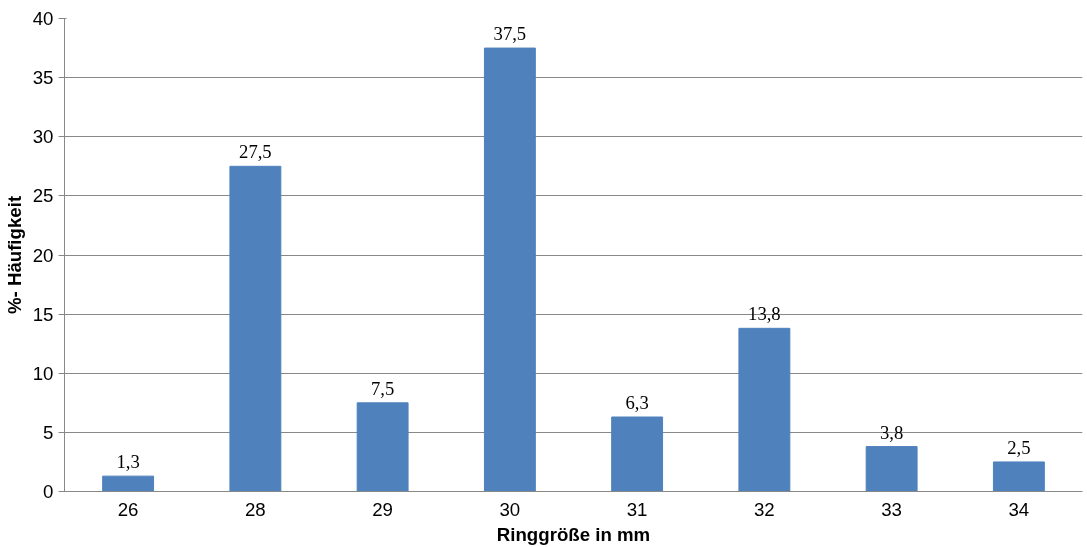  I want to click on y-axis-title: %- Häufigkeit, so click(14, 255).